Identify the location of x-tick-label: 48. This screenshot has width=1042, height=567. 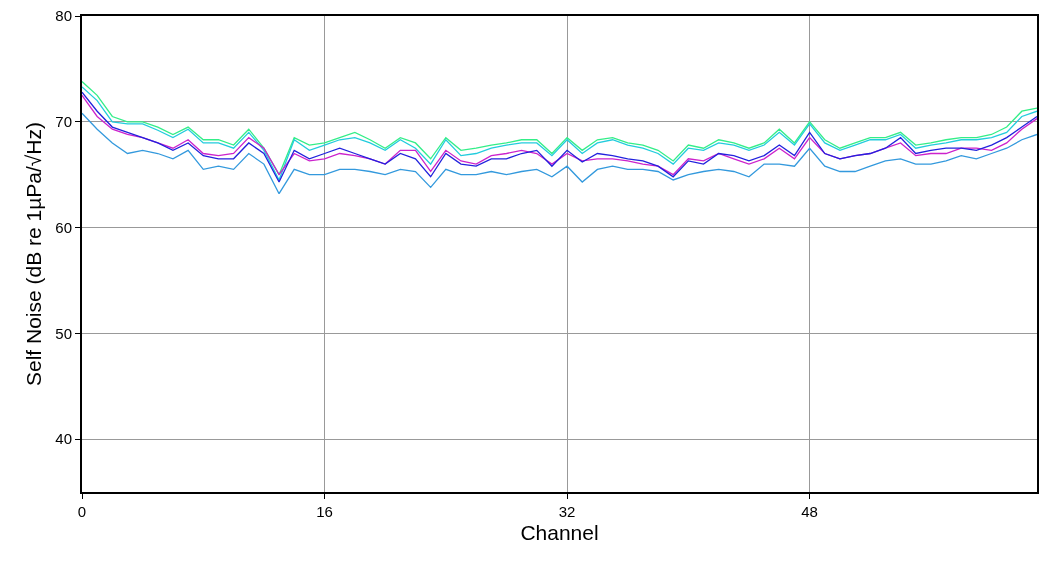
(809, 511).